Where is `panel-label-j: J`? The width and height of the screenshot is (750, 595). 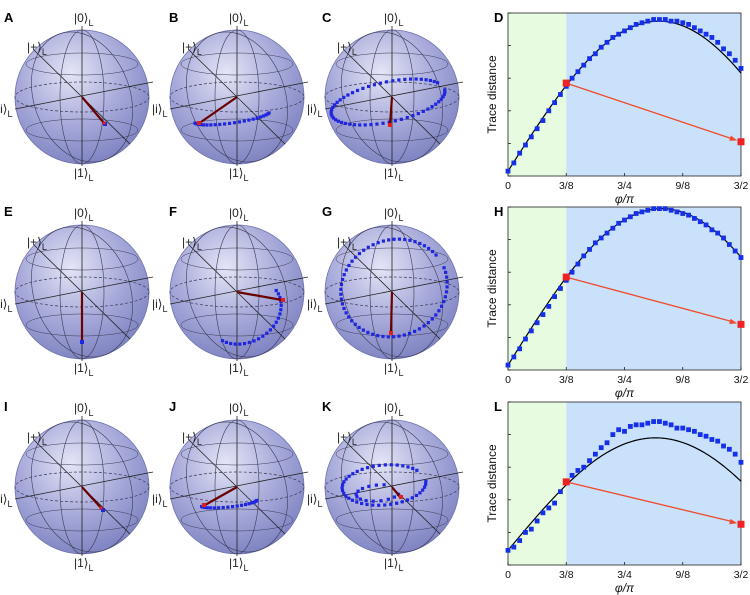 panel-label-j: J is located at coordinates (172, 406).